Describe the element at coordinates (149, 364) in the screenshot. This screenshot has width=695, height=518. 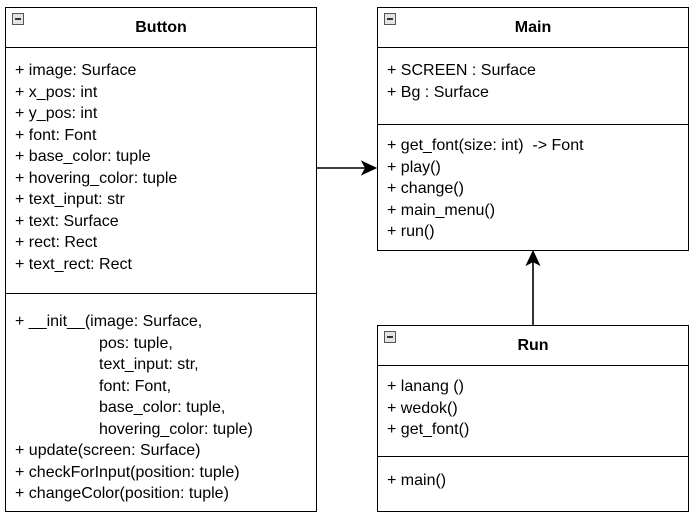
I see `method-param-row: text_input: str,` at that location.